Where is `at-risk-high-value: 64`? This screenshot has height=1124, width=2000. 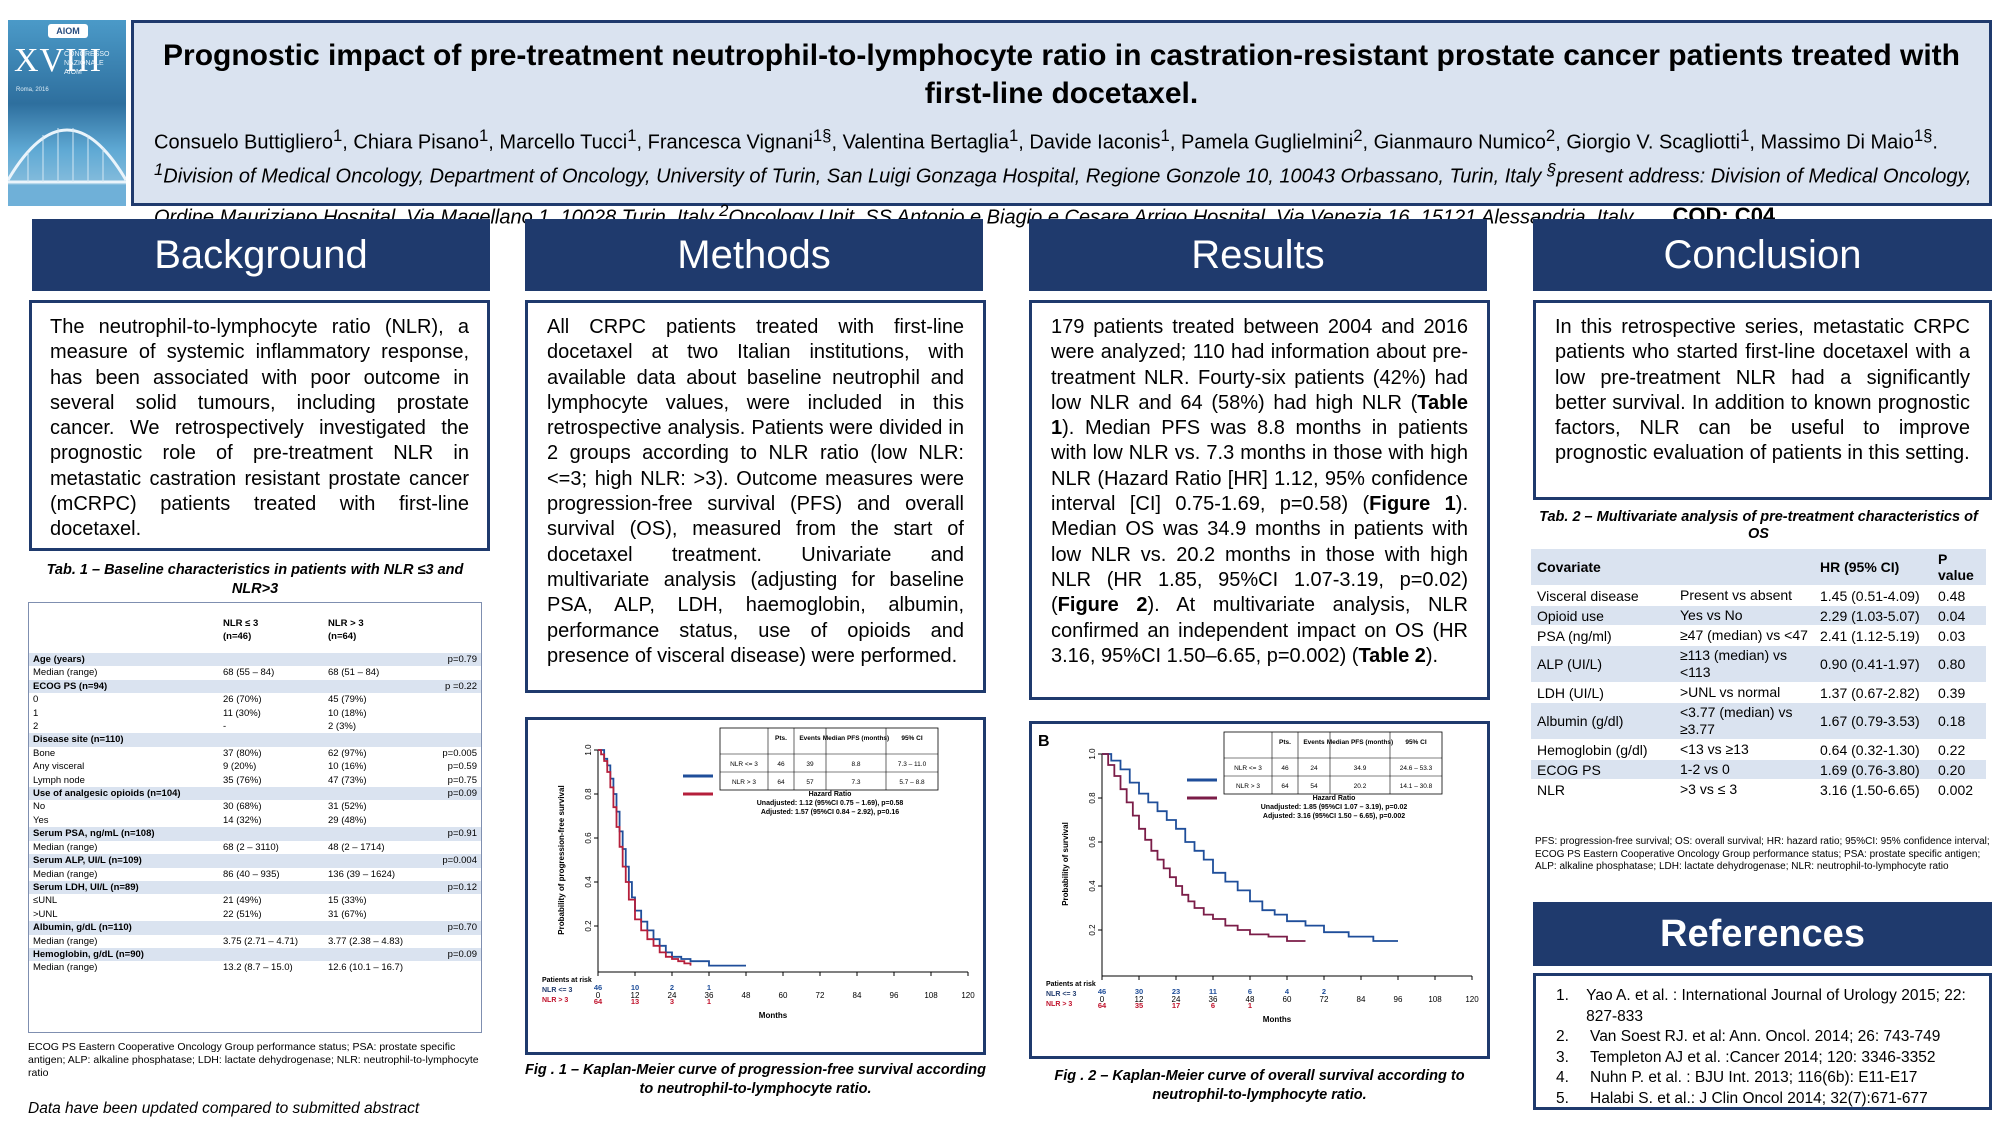
at-risk-high-value: 64 is located at coordinates (598, 1001).